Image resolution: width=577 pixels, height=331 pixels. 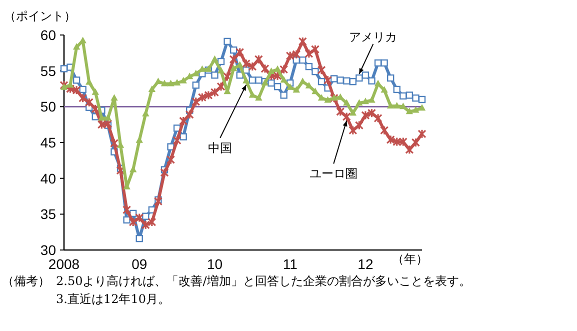 I want to click on series-label: アメリカ, so click(x=373, y=37).